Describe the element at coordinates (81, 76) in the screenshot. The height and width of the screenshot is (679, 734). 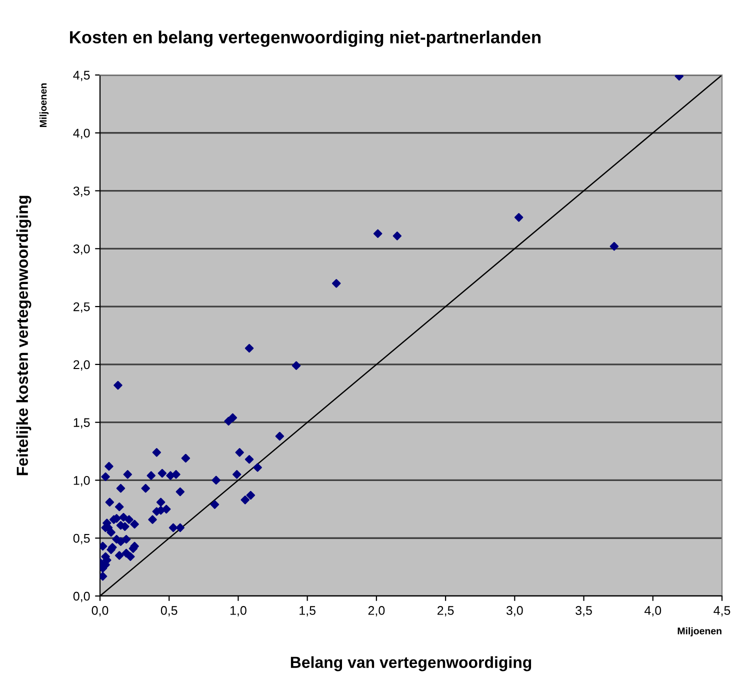
I see `y-tick-label: 4,5` at that location.